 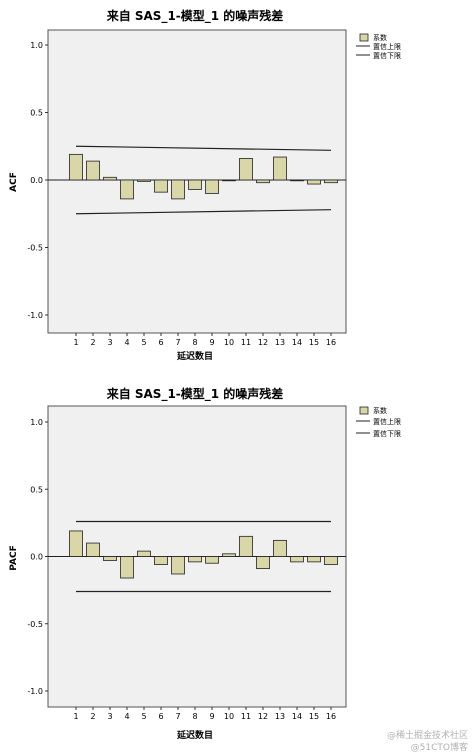 What do you see at coordinates (297, 716) in the screenshot?
I see `pacf-x-tick-label: 14` at bounding box center [297, 716].